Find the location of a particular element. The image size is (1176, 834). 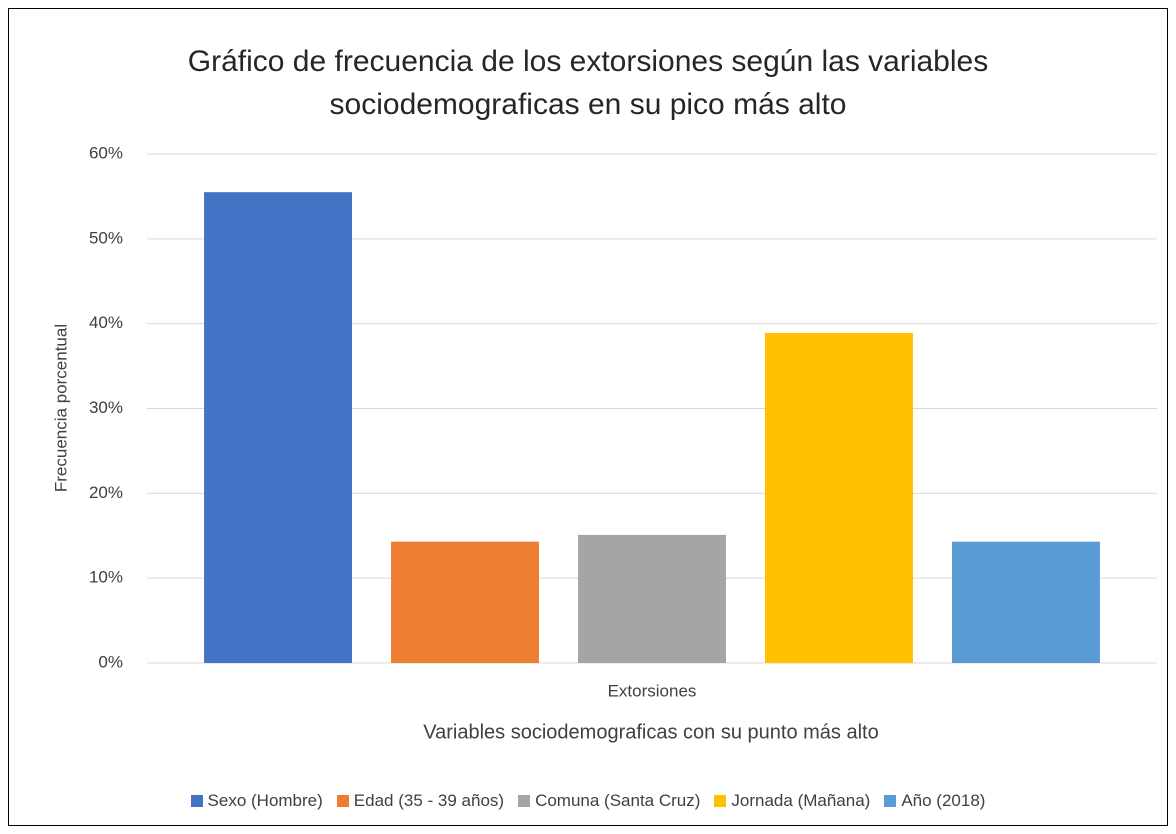

legend-item: Jornada (Mañana) is located at coordinates (792, 801).